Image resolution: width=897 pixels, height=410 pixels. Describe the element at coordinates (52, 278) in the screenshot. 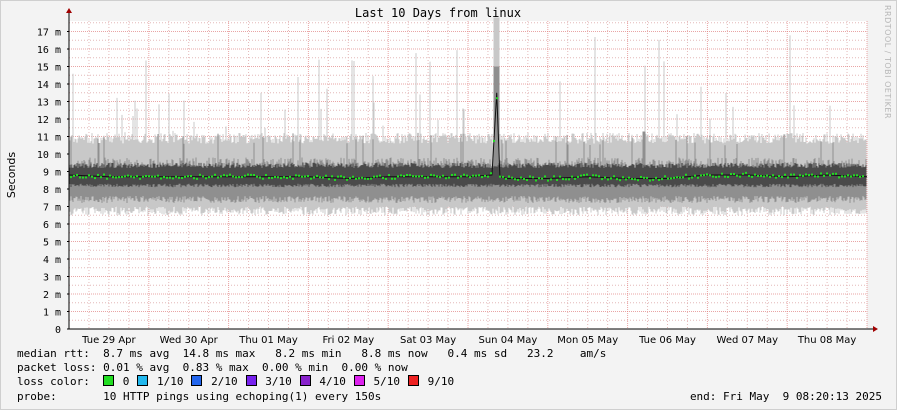

I see `y-tick-label: 3 m` at that location.